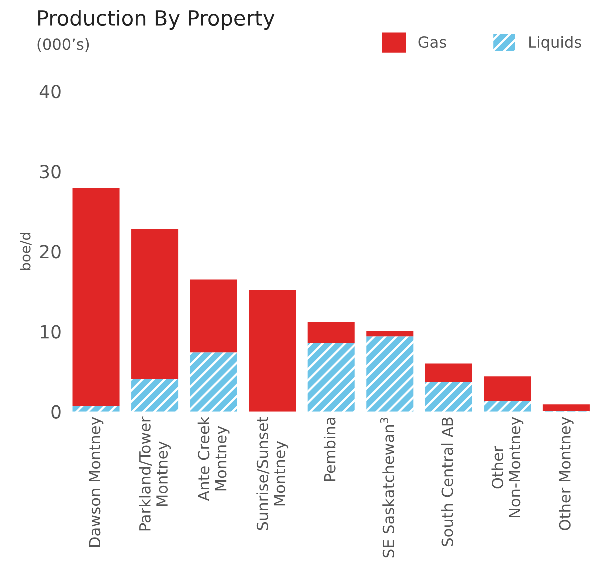 The image size is (608, 572). What do you see at coordinates (50, 252) in the screenshot?
I see `y-tick-label: 20` at bounding box center [50, 252].